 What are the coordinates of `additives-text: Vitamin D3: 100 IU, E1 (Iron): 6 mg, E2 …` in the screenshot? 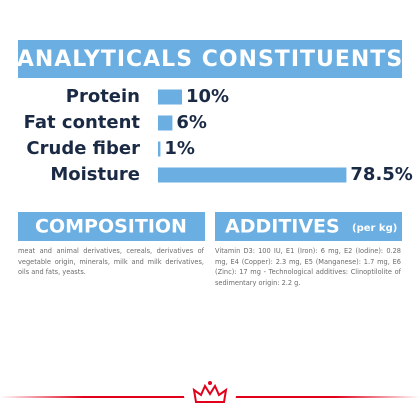 It's located at (308, 267).